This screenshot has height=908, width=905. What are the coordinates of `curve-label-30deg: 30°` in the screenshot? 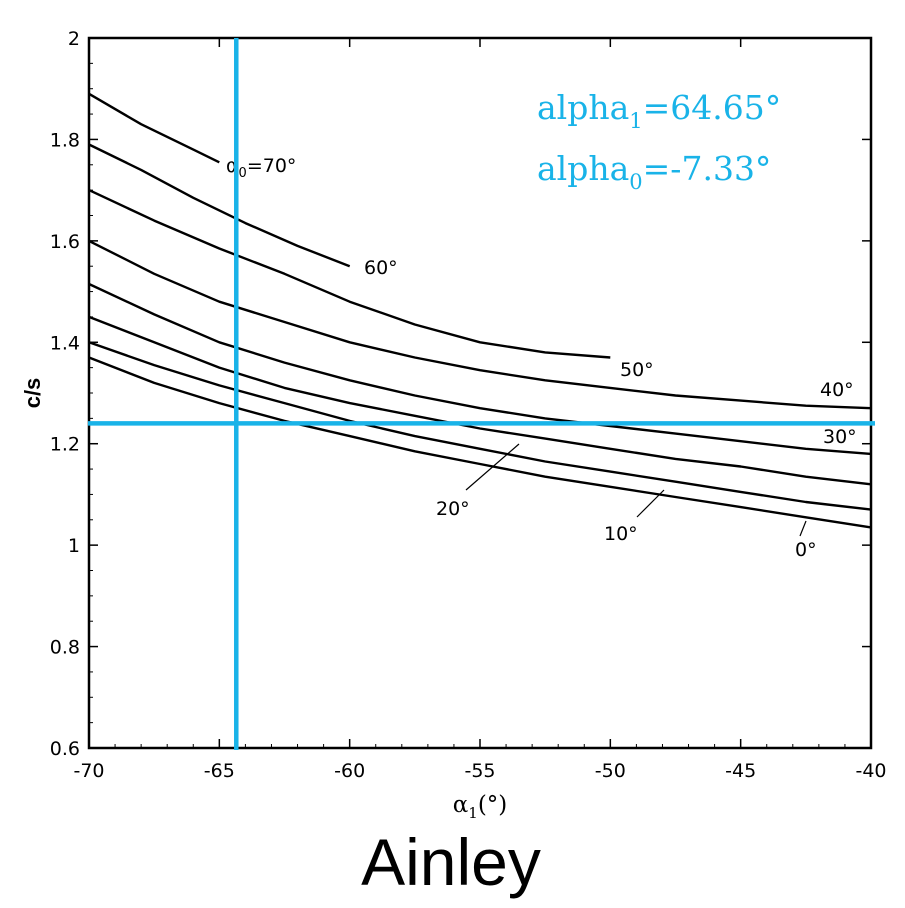 It's located at (840, 437).